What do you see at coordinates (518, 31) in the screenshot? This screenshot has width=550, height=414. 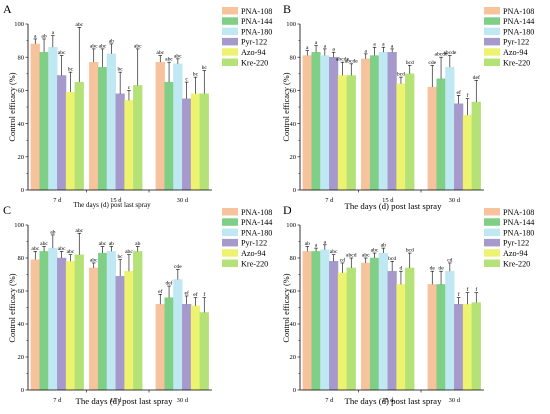 I see `legend-label: PNA-180` at bounding box center [518, 31].